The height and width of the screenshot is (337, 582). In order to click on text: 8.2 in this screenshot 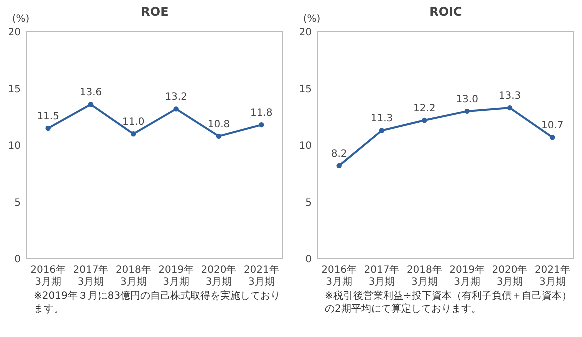, I will do `click(339, 154)`.